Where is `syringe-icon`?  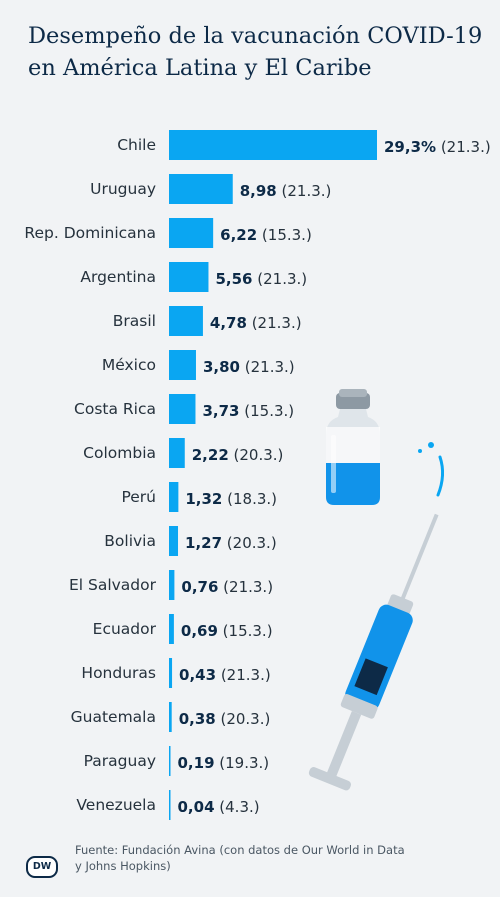
syringe-icon is located at coordinates (373, 652).